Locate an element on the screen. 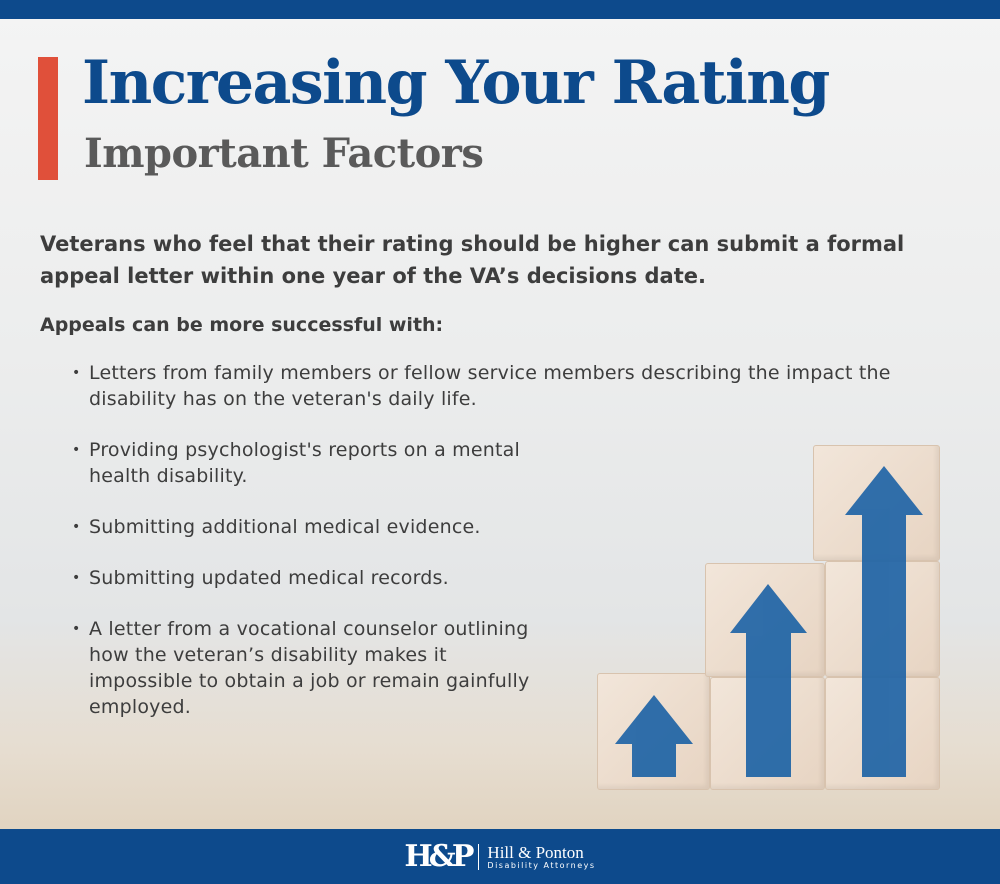  logo-divider is located at coordinates (479, 856).